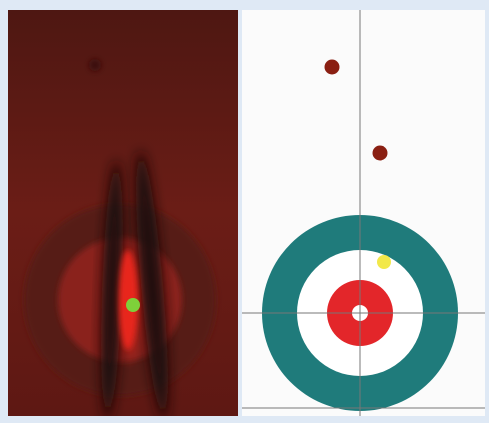 The width and height of the screenshot is (489, 423). I want to click on faint-spot, so click(95, 65).